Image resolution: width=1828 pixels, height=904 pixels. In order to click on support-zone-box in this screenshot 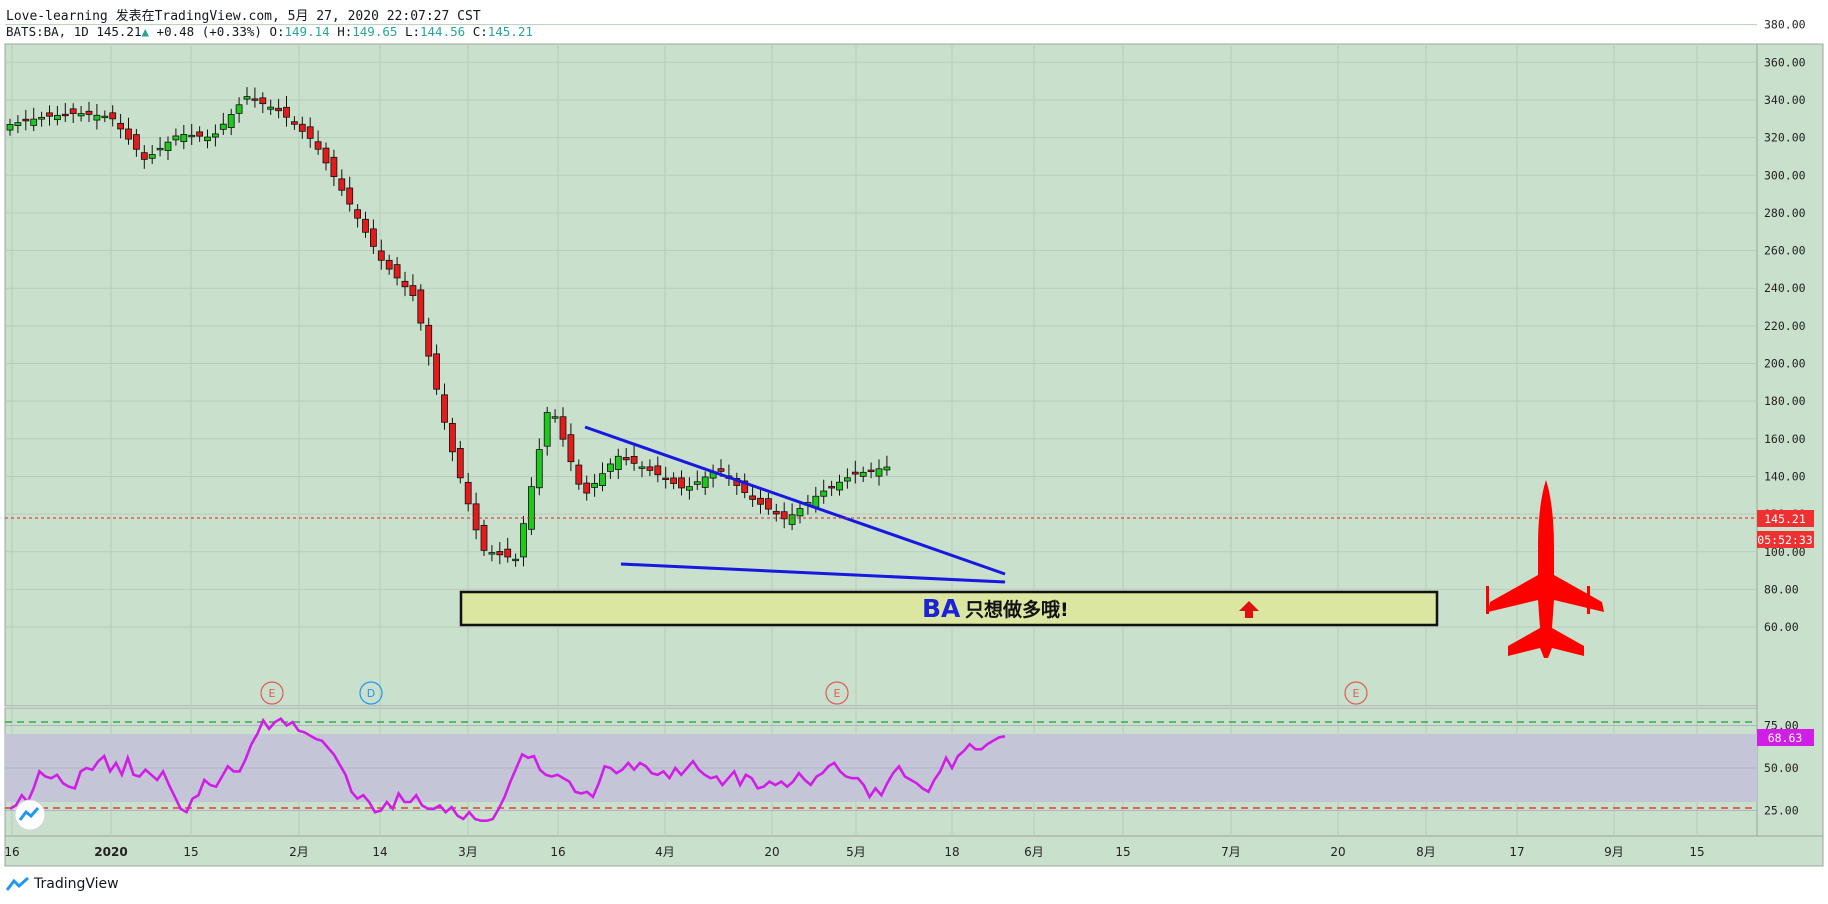, I will do `click(949, 608)`.